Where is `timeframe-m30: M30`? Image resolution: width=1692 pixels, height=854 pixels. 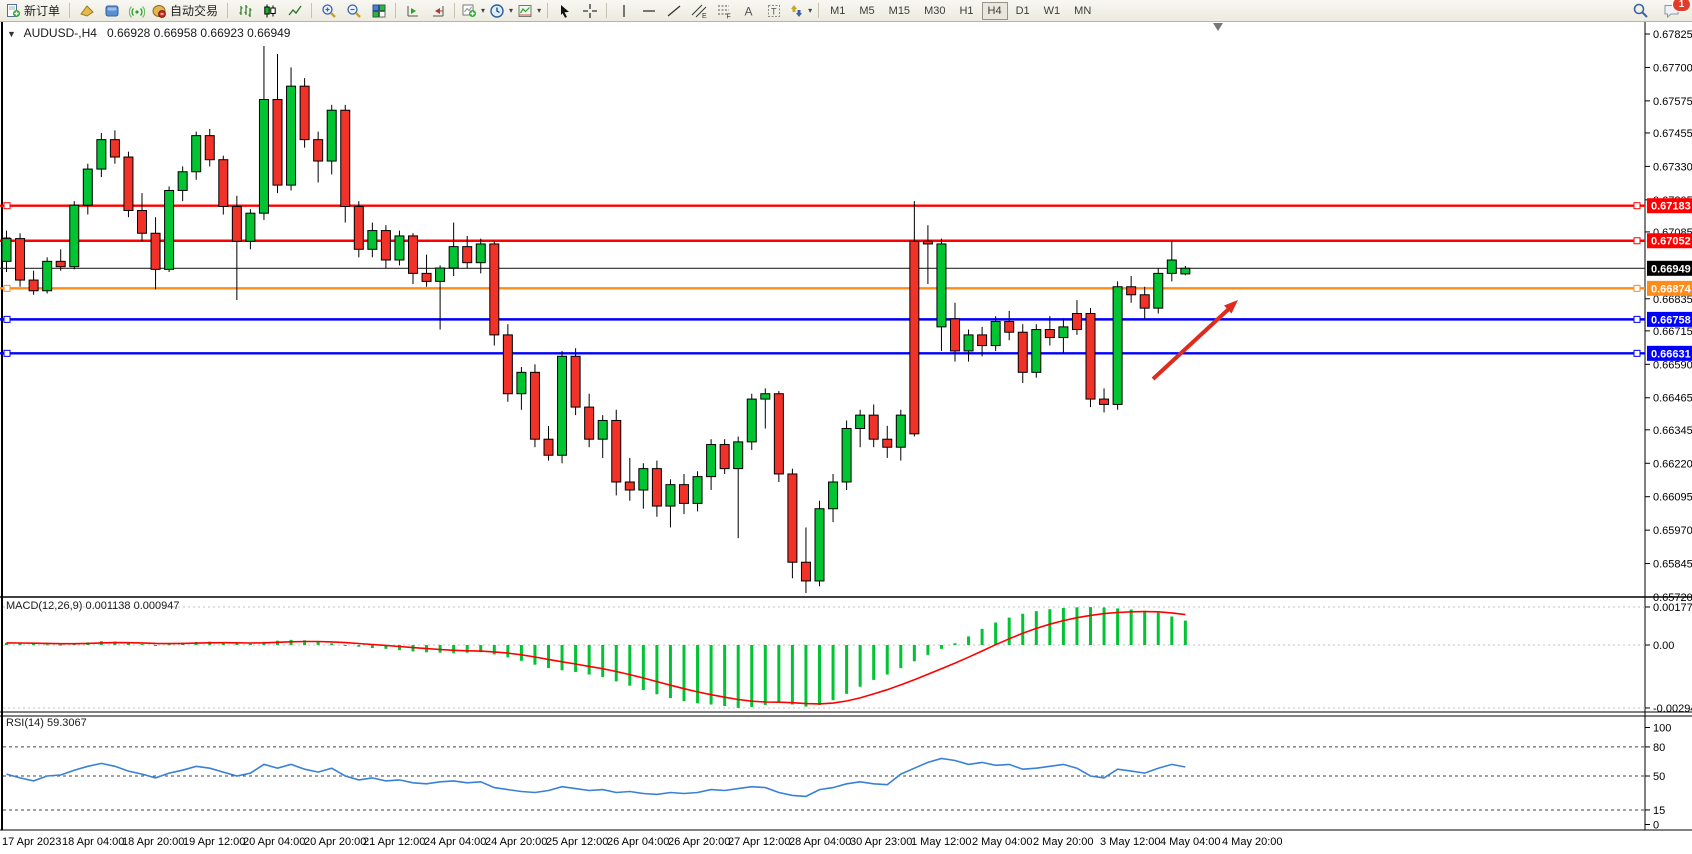 timeframe-m30: M30 is located at coordinates (935, 10).